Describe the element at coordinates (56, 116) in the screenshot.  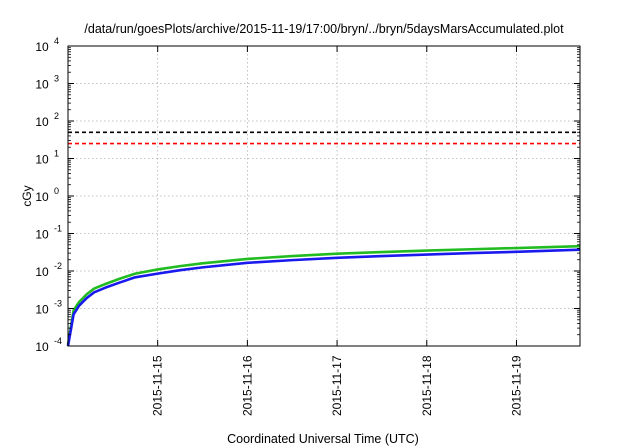
I see `y-tick-exponent: 2` at that location.